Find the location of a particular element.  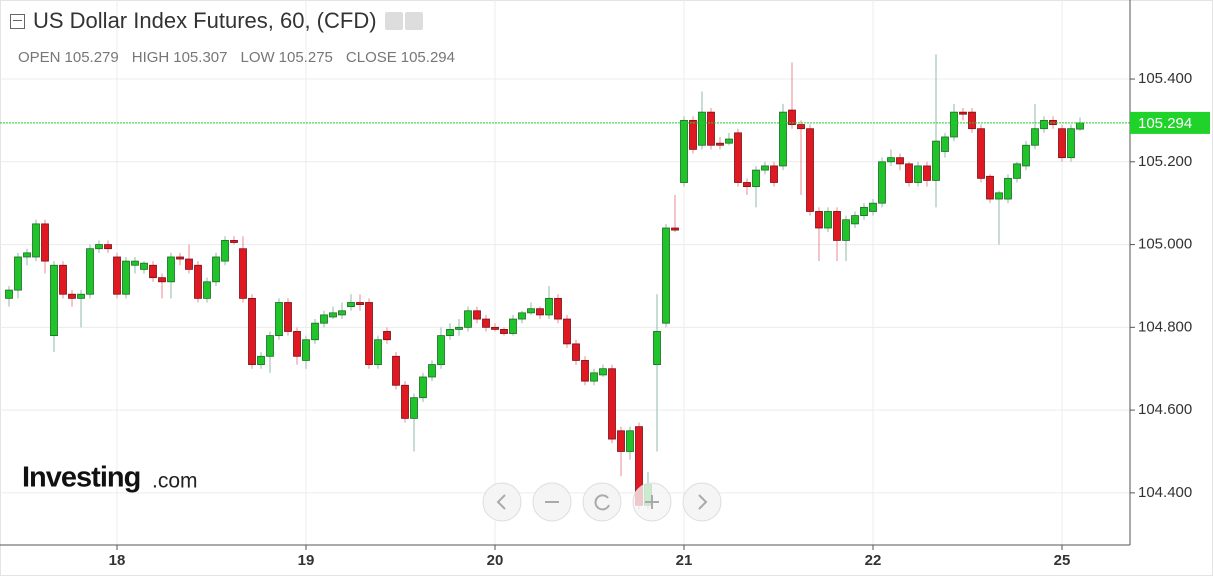

ohlc-field: CLOSE 105.294 is located at coordinates (400, 57).